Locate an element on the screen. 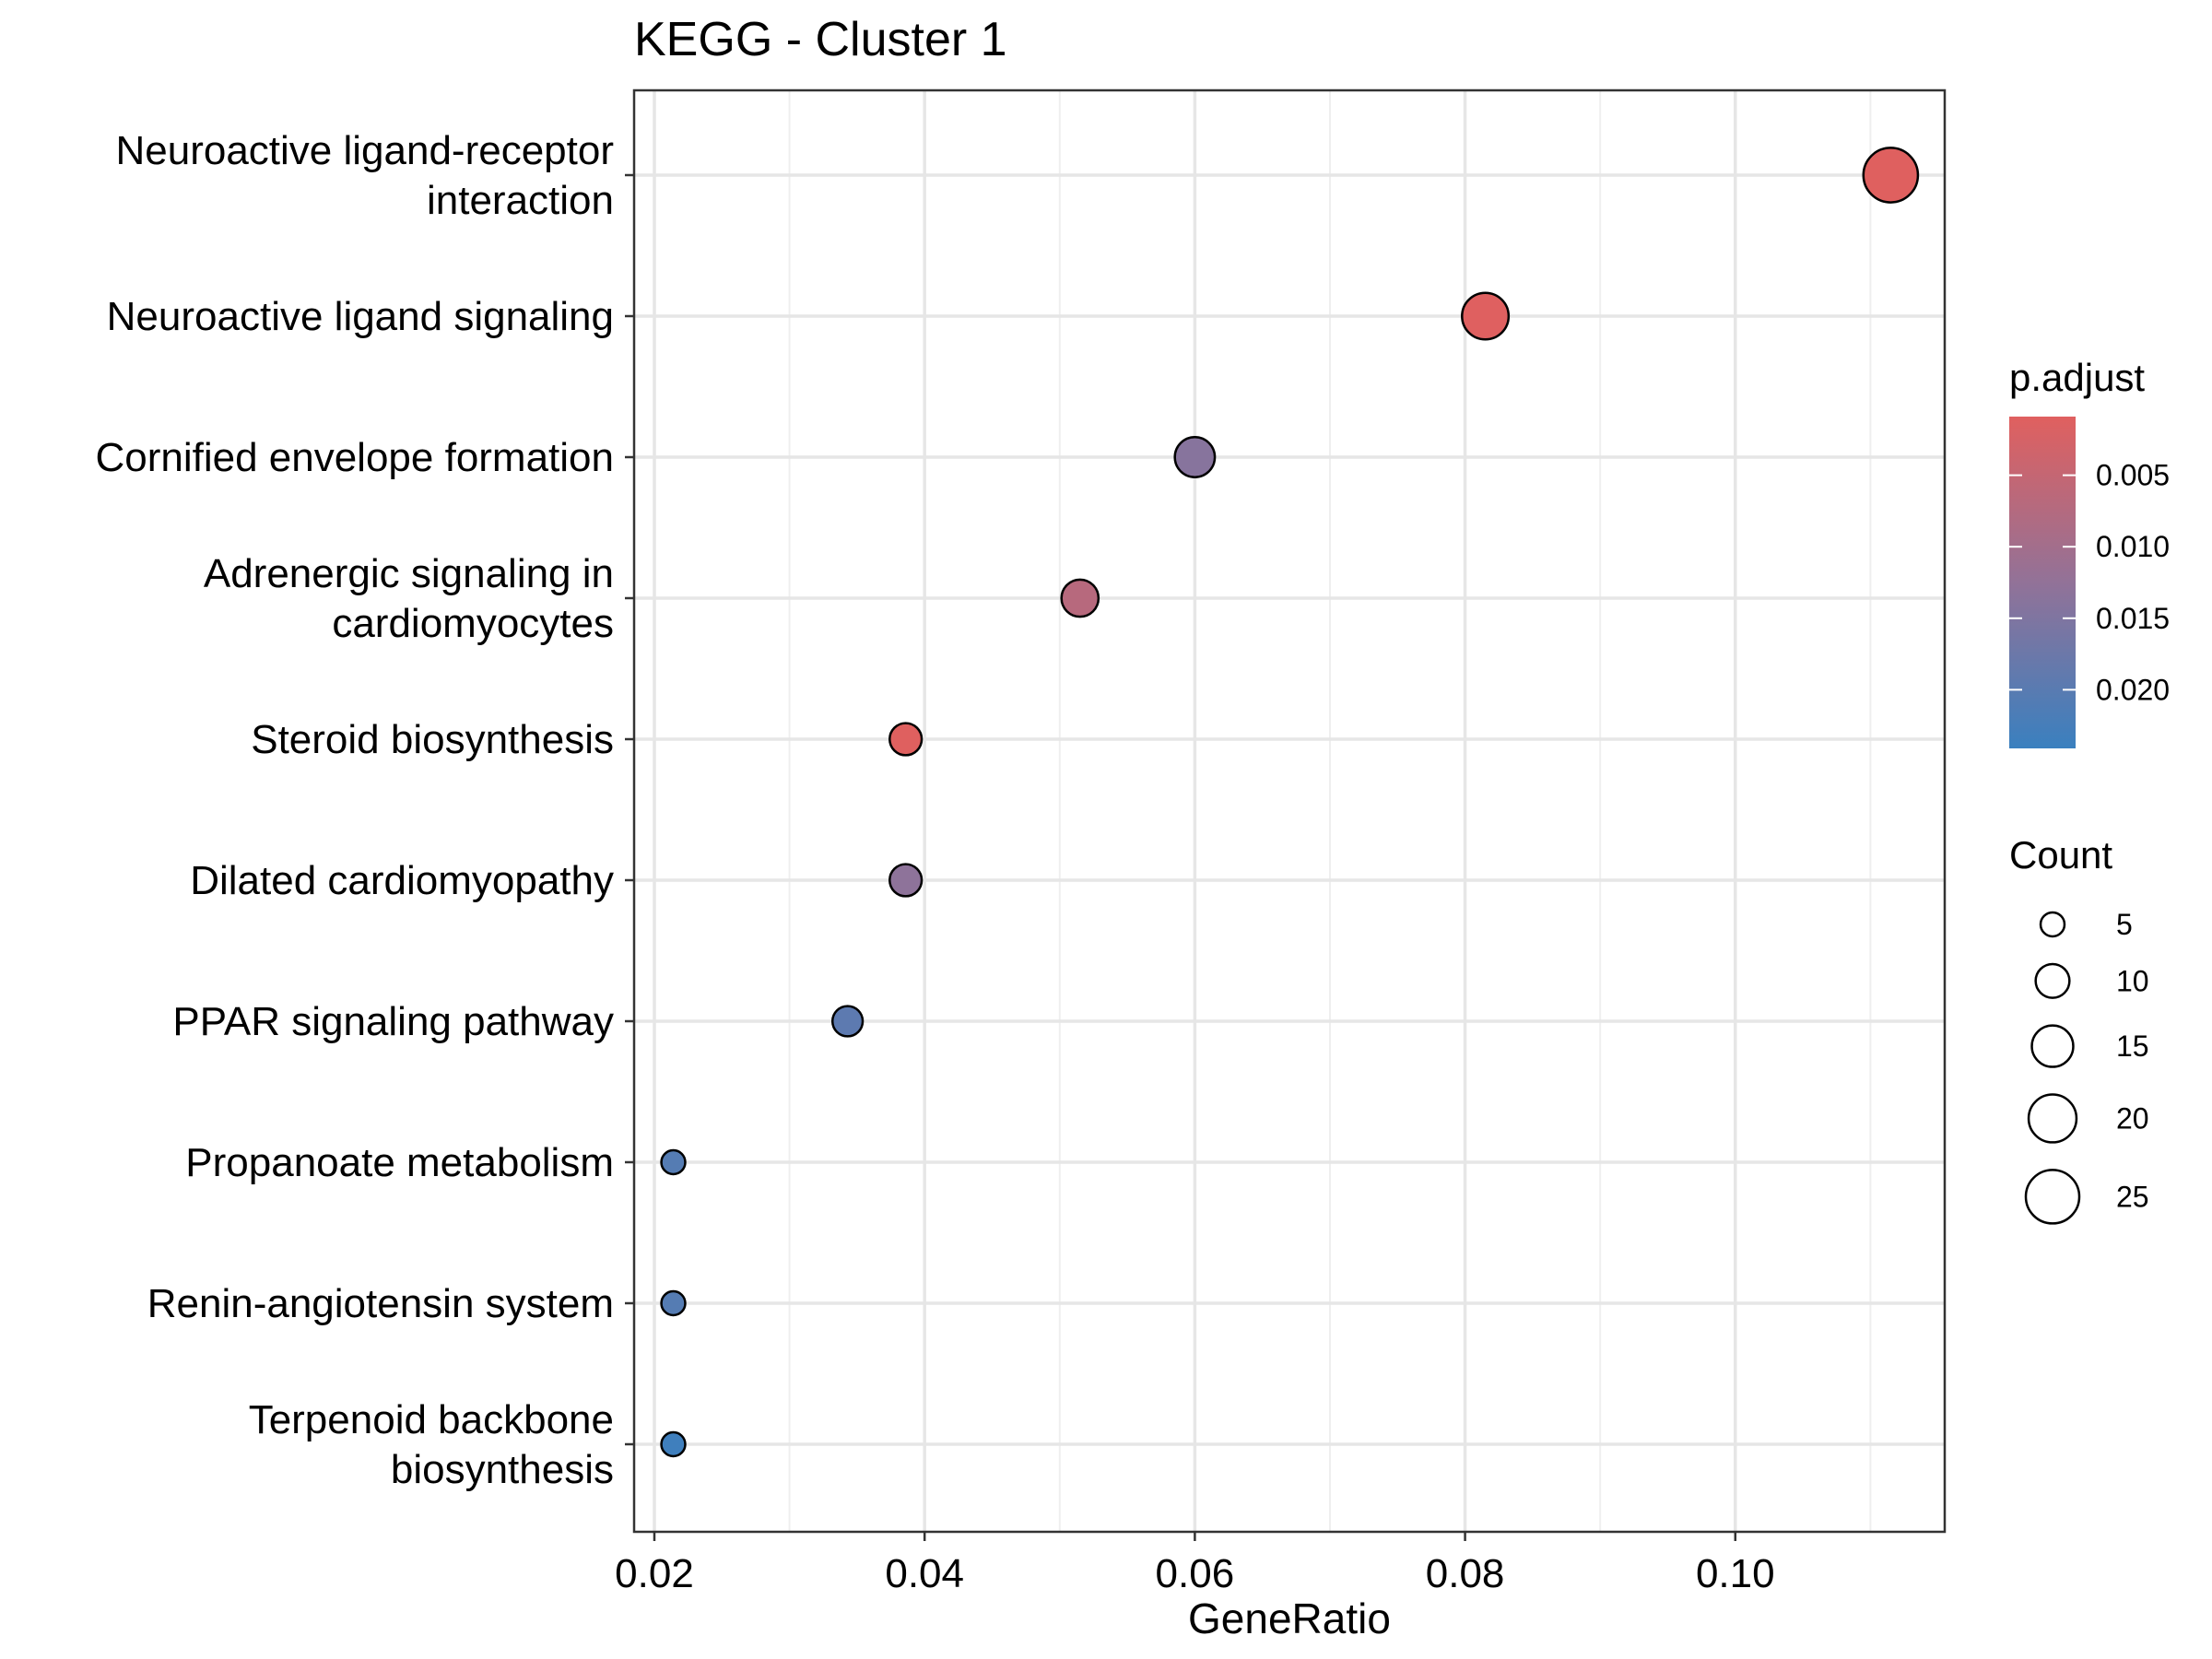 Image resolution: width=2212 pixels, height=1659 pixels. x-axis: 0.02 0.04 0.06 0.08 0.10 is located at coordinates (1195, 1564).